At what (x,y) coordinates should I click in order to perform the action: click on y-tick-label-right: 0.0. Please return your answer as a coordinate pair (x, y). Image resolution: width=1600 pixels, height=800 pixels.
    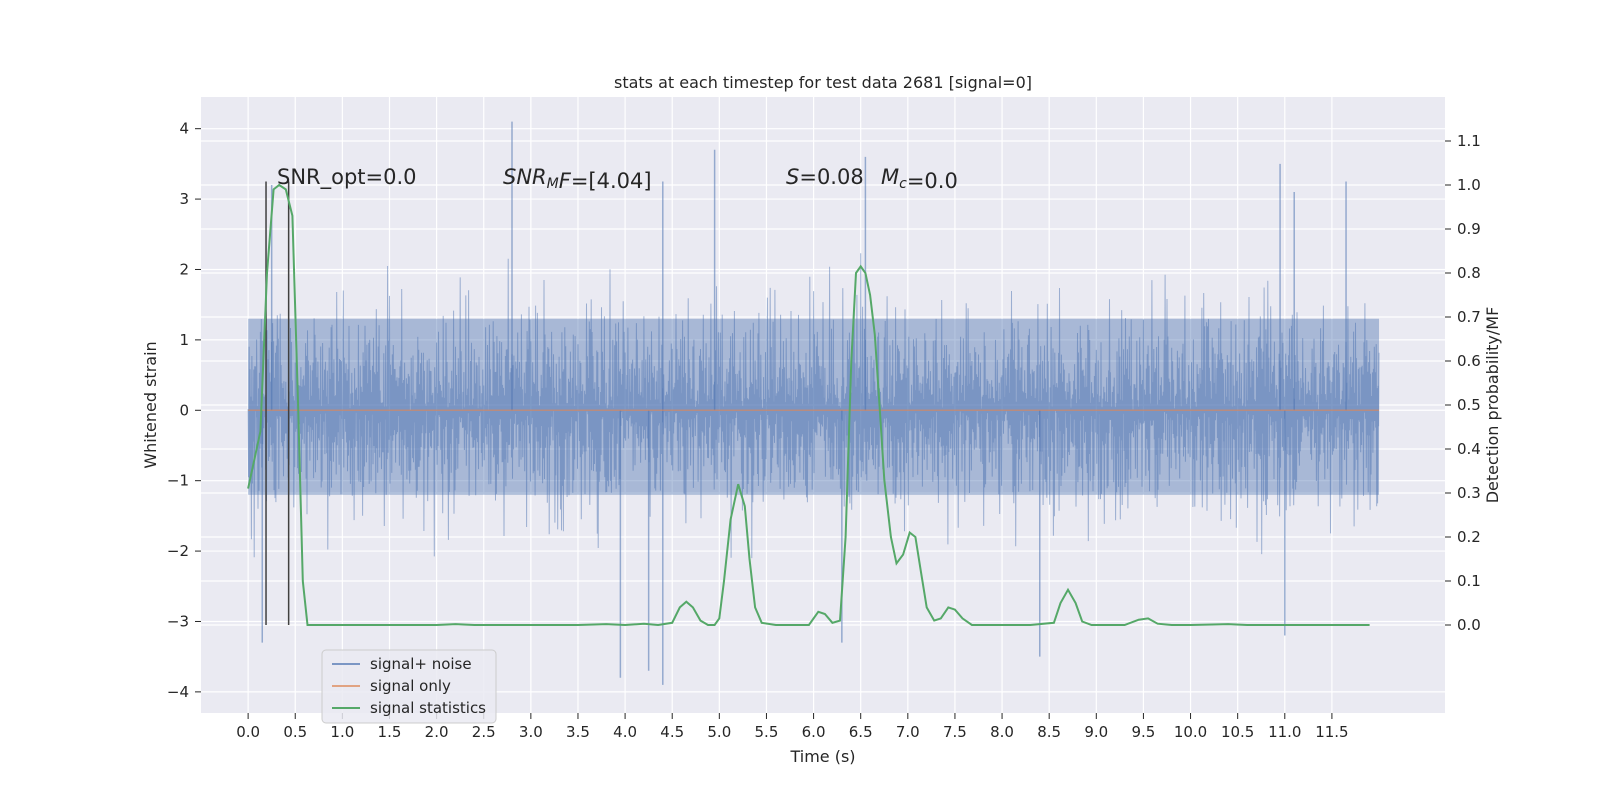
    Looking at the image, I should click on (1469, 625).